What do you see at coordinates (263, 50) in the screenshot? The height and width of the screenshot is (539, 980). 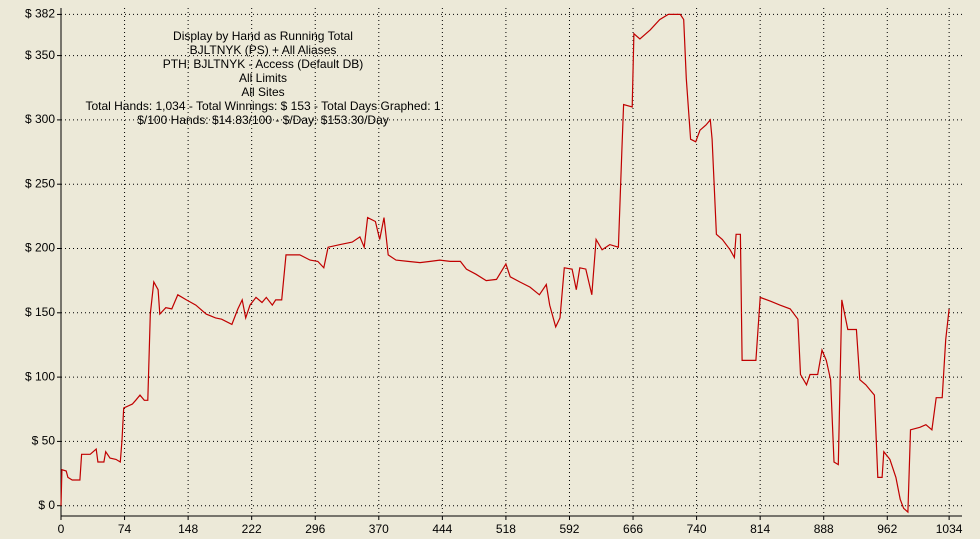 I see `annotation: BJLTNYK (PS) + All Aliases` at bounding box center [263, 50].